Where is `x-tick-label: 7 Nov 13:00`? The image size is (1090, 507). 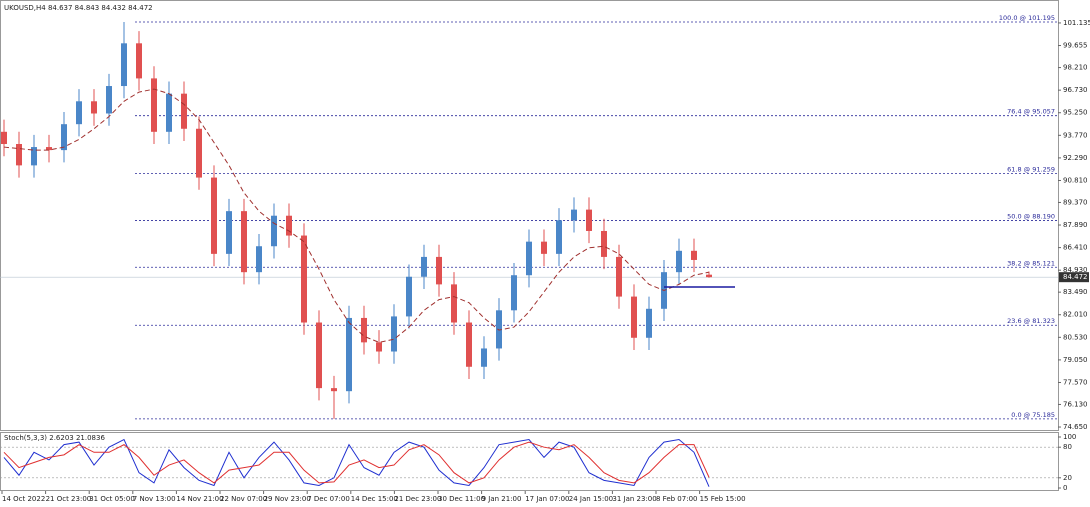
x-tick-label: 7 Nov 13:00 is located at coordinates (154, 499).